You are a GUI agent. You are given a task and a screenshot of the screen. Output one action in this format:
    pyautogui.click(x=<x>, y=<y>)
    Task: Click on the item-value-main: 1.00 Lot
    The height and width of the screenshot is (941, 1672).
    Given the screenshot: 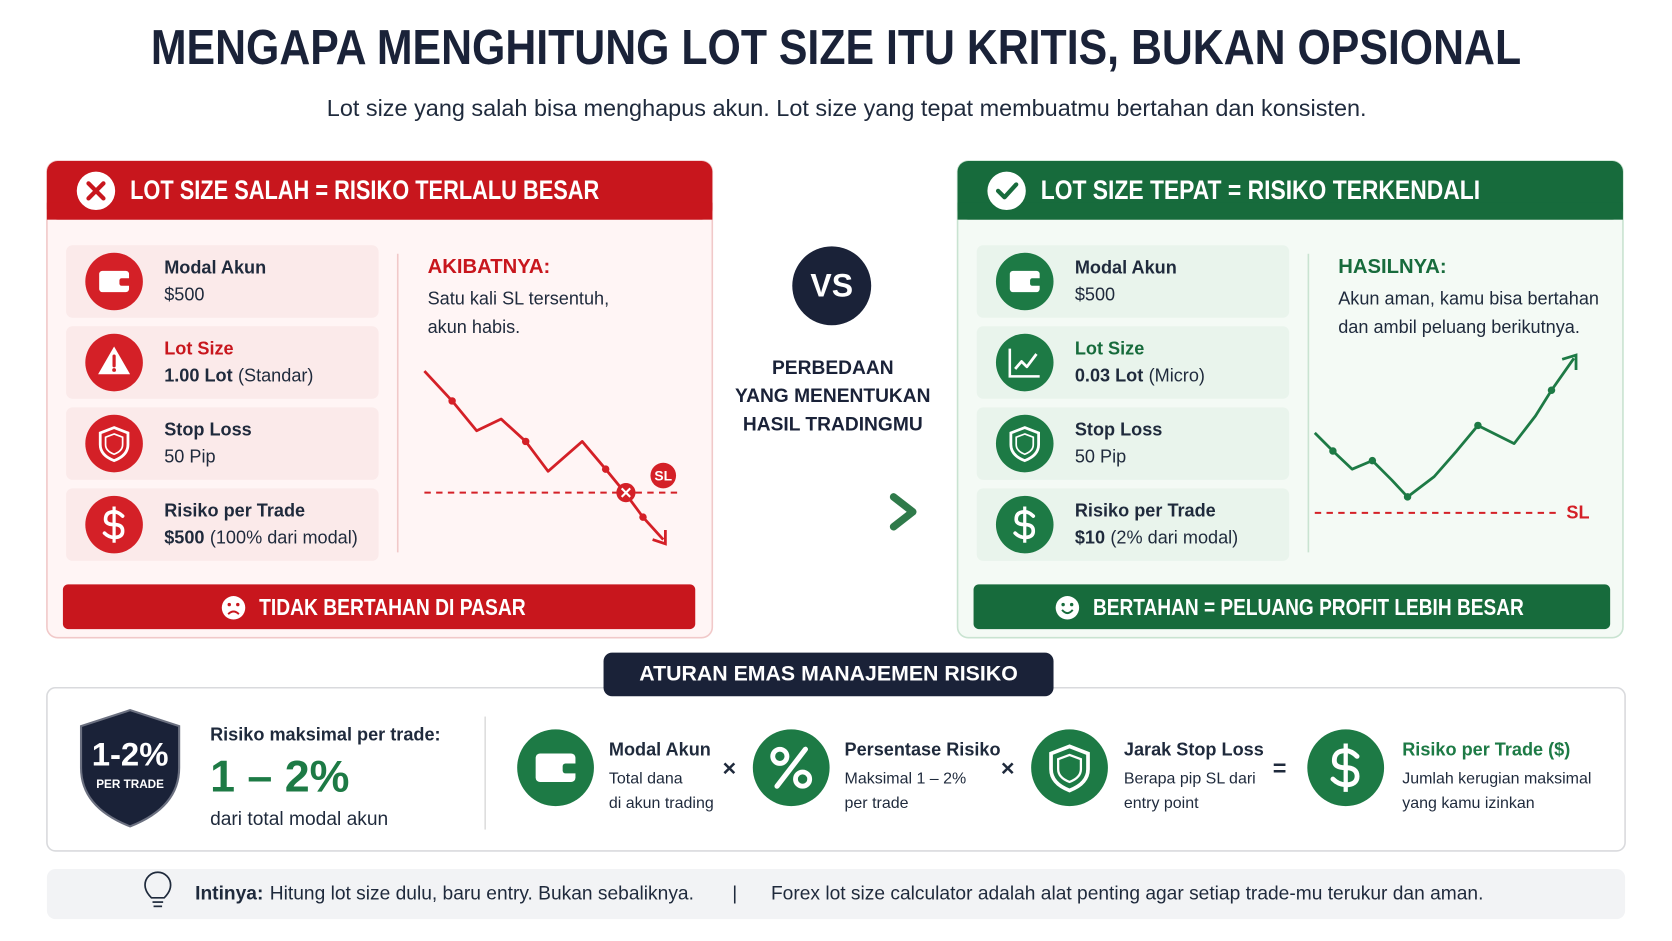 What is the action you would take?
    pyautogui.click(x=198, y=375)
    